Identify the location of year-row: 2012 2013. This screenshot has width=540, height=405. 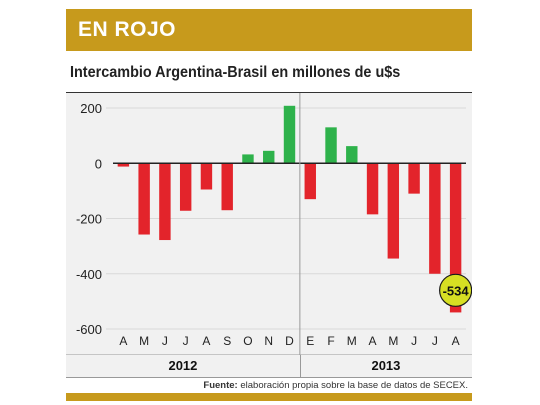
(269, 366).